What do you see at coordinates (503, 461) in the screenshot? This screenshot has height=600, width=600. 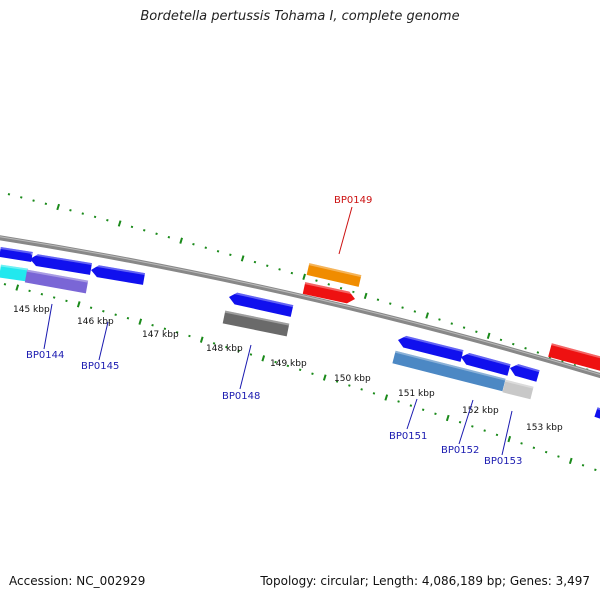 I see `gene-label: BP0153` at bounding box center [503, 461].